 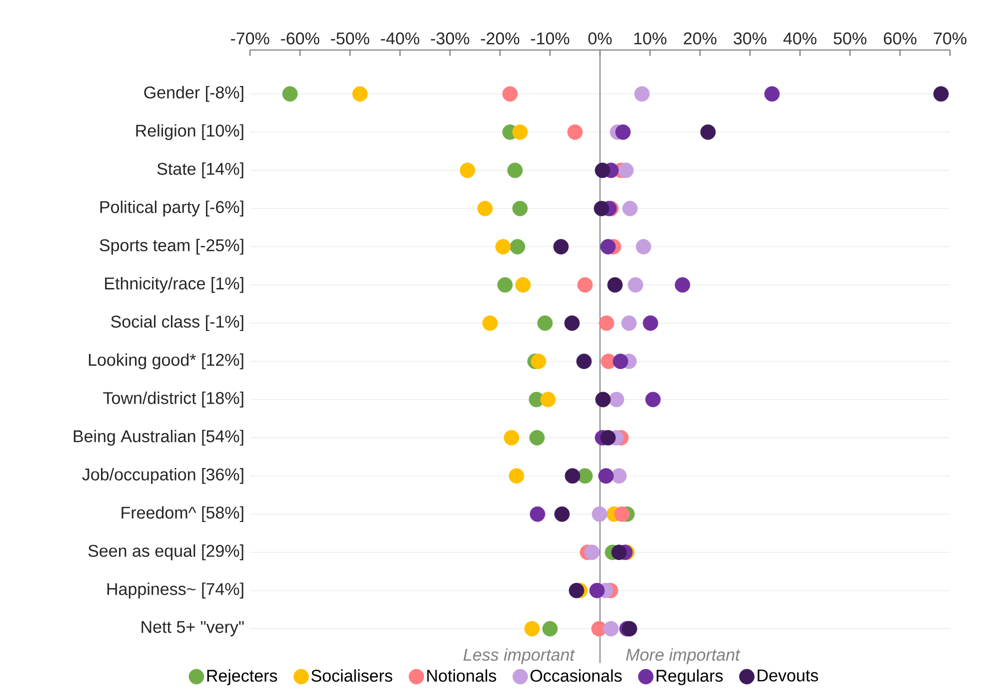 I want to click on x-tick-label: -40%, so click(x=400, y=38).